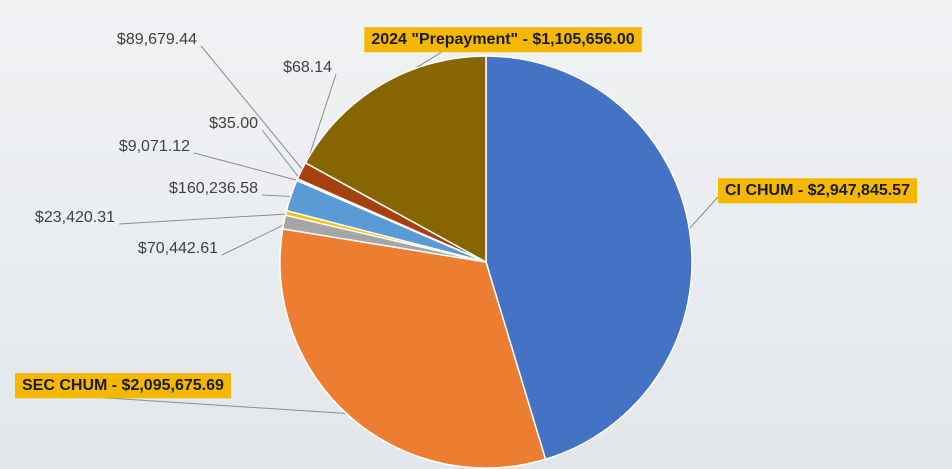 This screenshot has height=469, width=952. What do you see at coordinates (307, 67) in the screenshot?
I see `value-label: $68.14` at bounding box center [307, 67].